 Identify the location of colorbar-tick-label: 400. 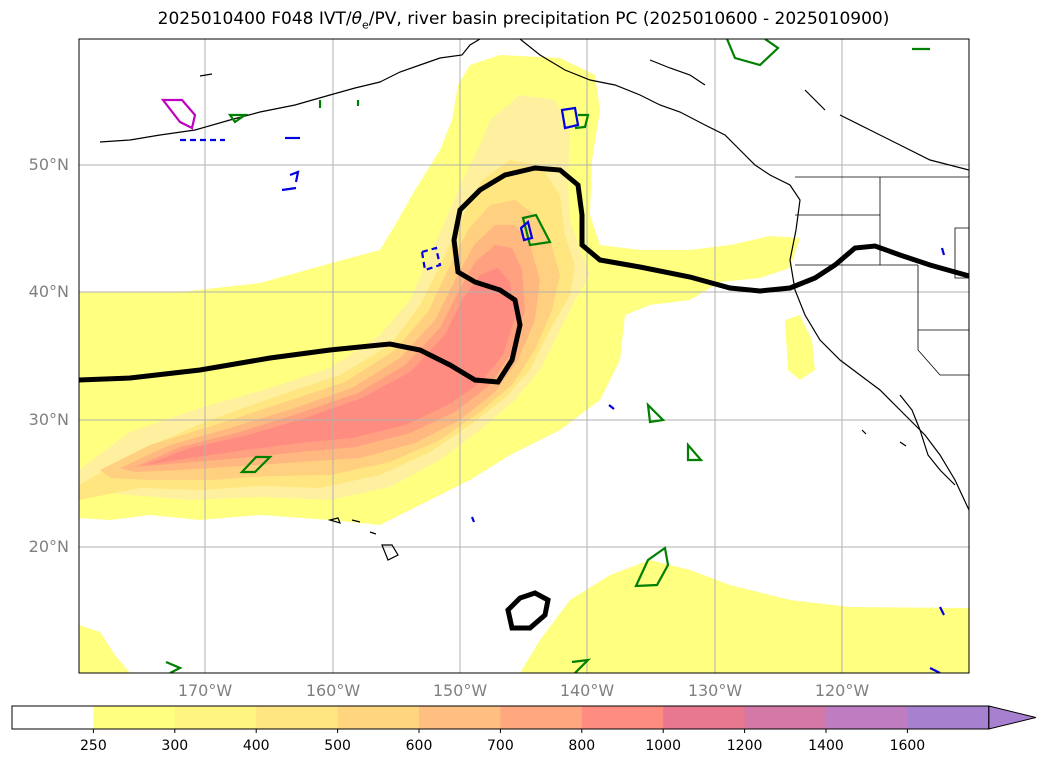
(256, 746).